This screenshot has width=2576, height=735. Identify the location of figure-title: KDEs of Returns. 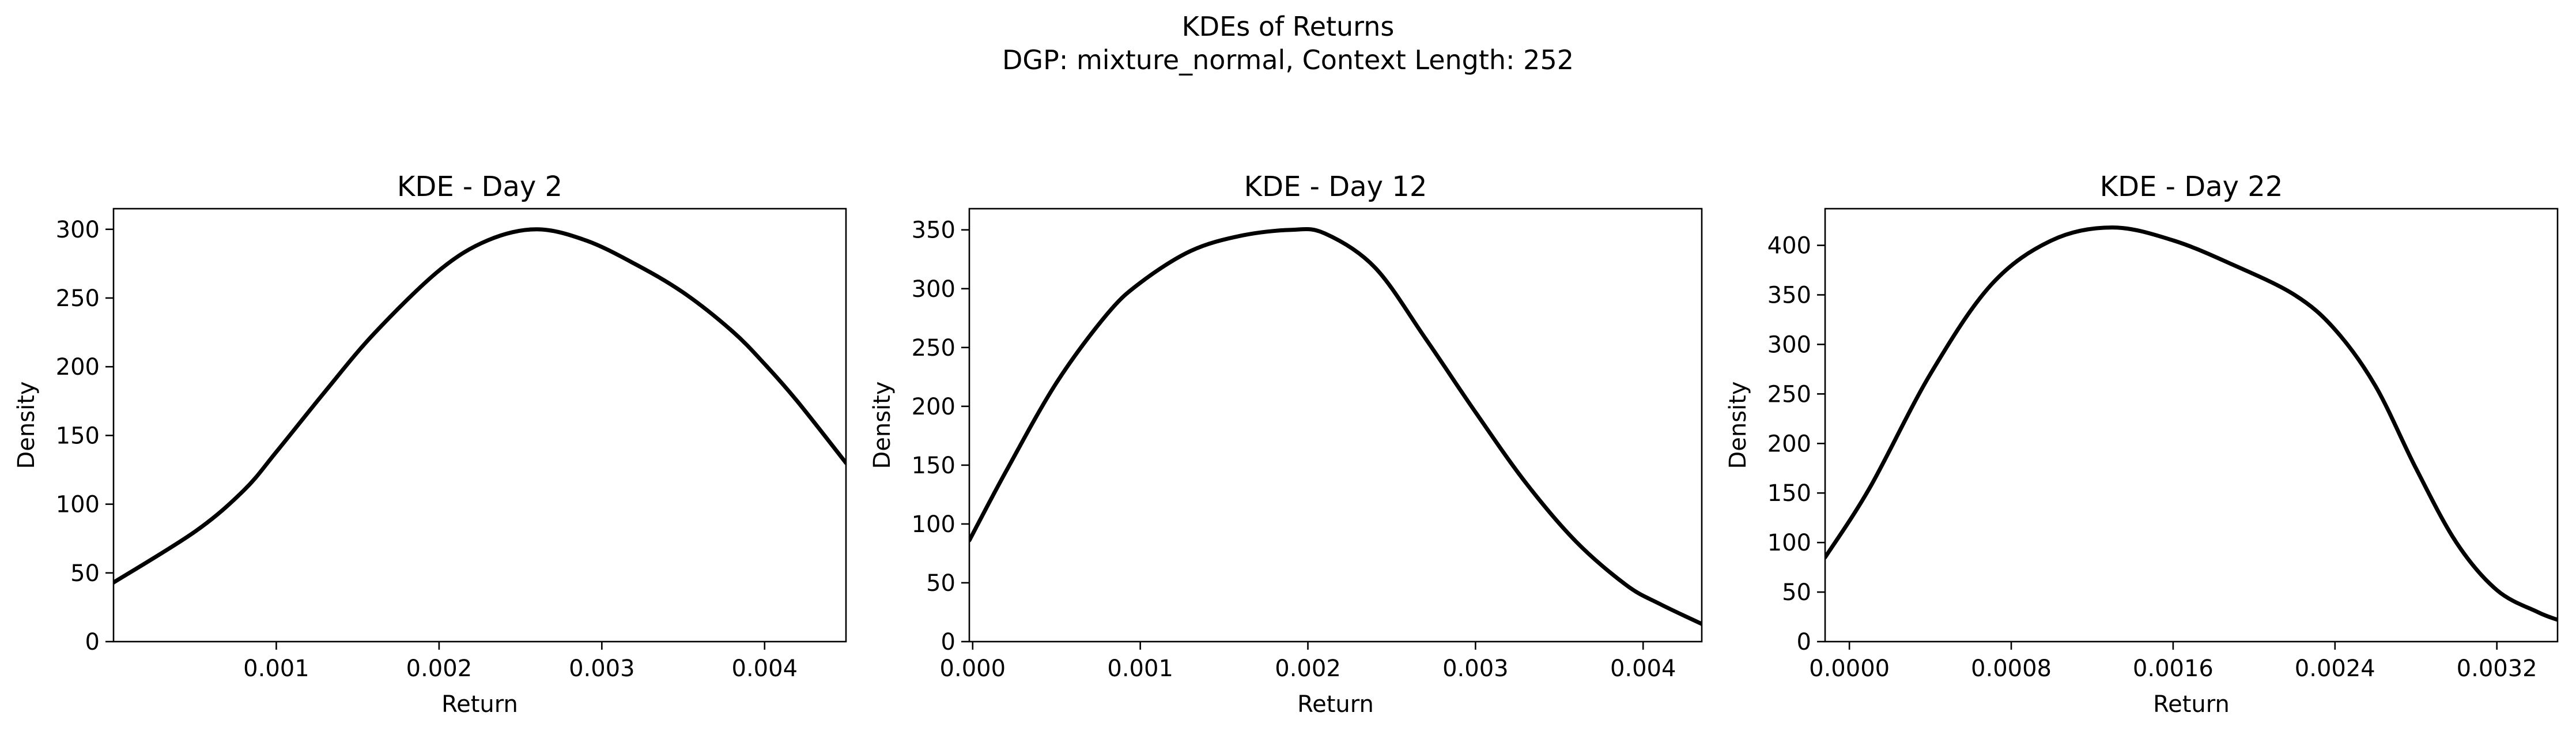
(1288, 26).